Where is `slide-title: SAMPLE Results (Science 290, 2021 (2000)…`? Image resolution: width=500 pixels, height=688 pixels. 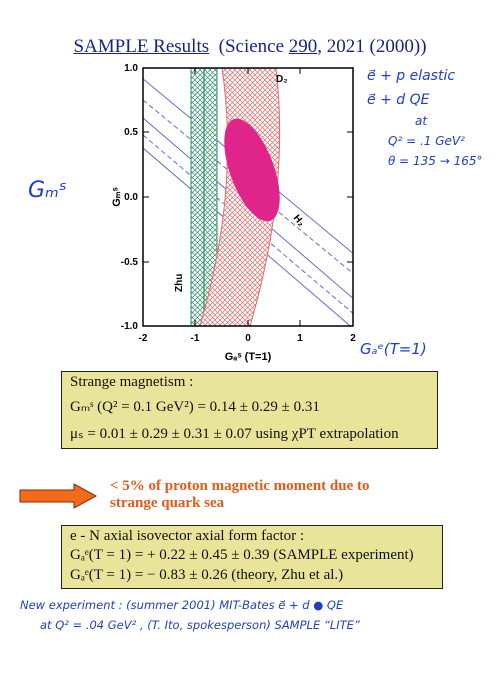 slide-title: SAMPLE Results (Science 290, 2021 (2000)… is located at coordinates (250, 47).